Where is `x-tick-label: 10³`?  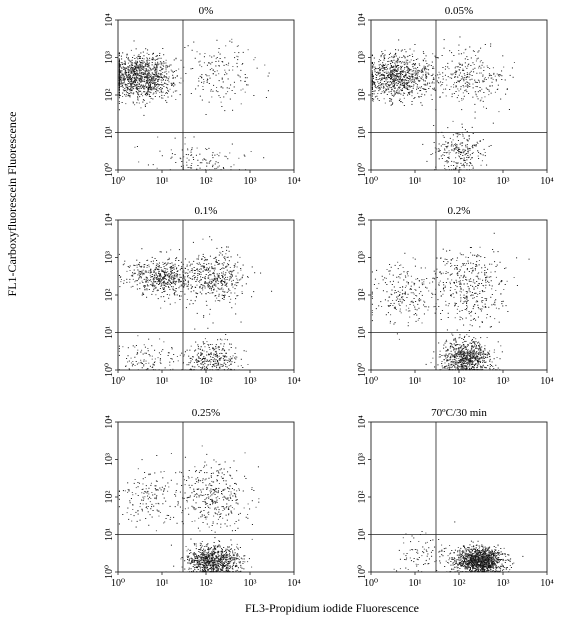 x-tick-label: 10³ is located at coordinates (250, 181).